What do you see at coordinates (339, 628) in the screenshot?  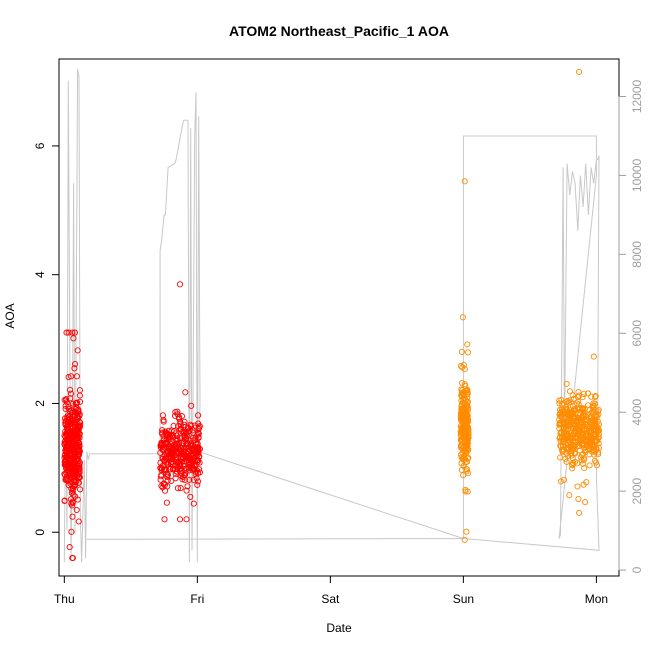 I see `x-axis-title: Date` at bounding box center [339, 628].